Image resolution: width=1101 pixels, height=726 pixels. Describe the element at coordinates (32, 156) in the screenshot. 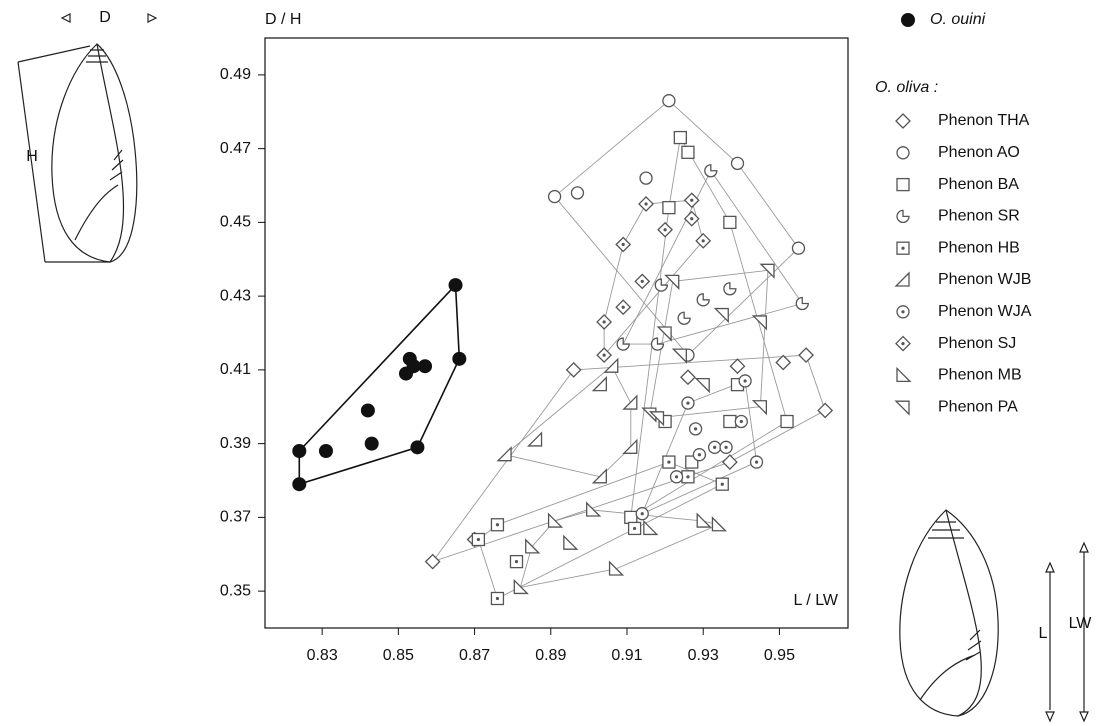

I see `shell-label: H` at that location.